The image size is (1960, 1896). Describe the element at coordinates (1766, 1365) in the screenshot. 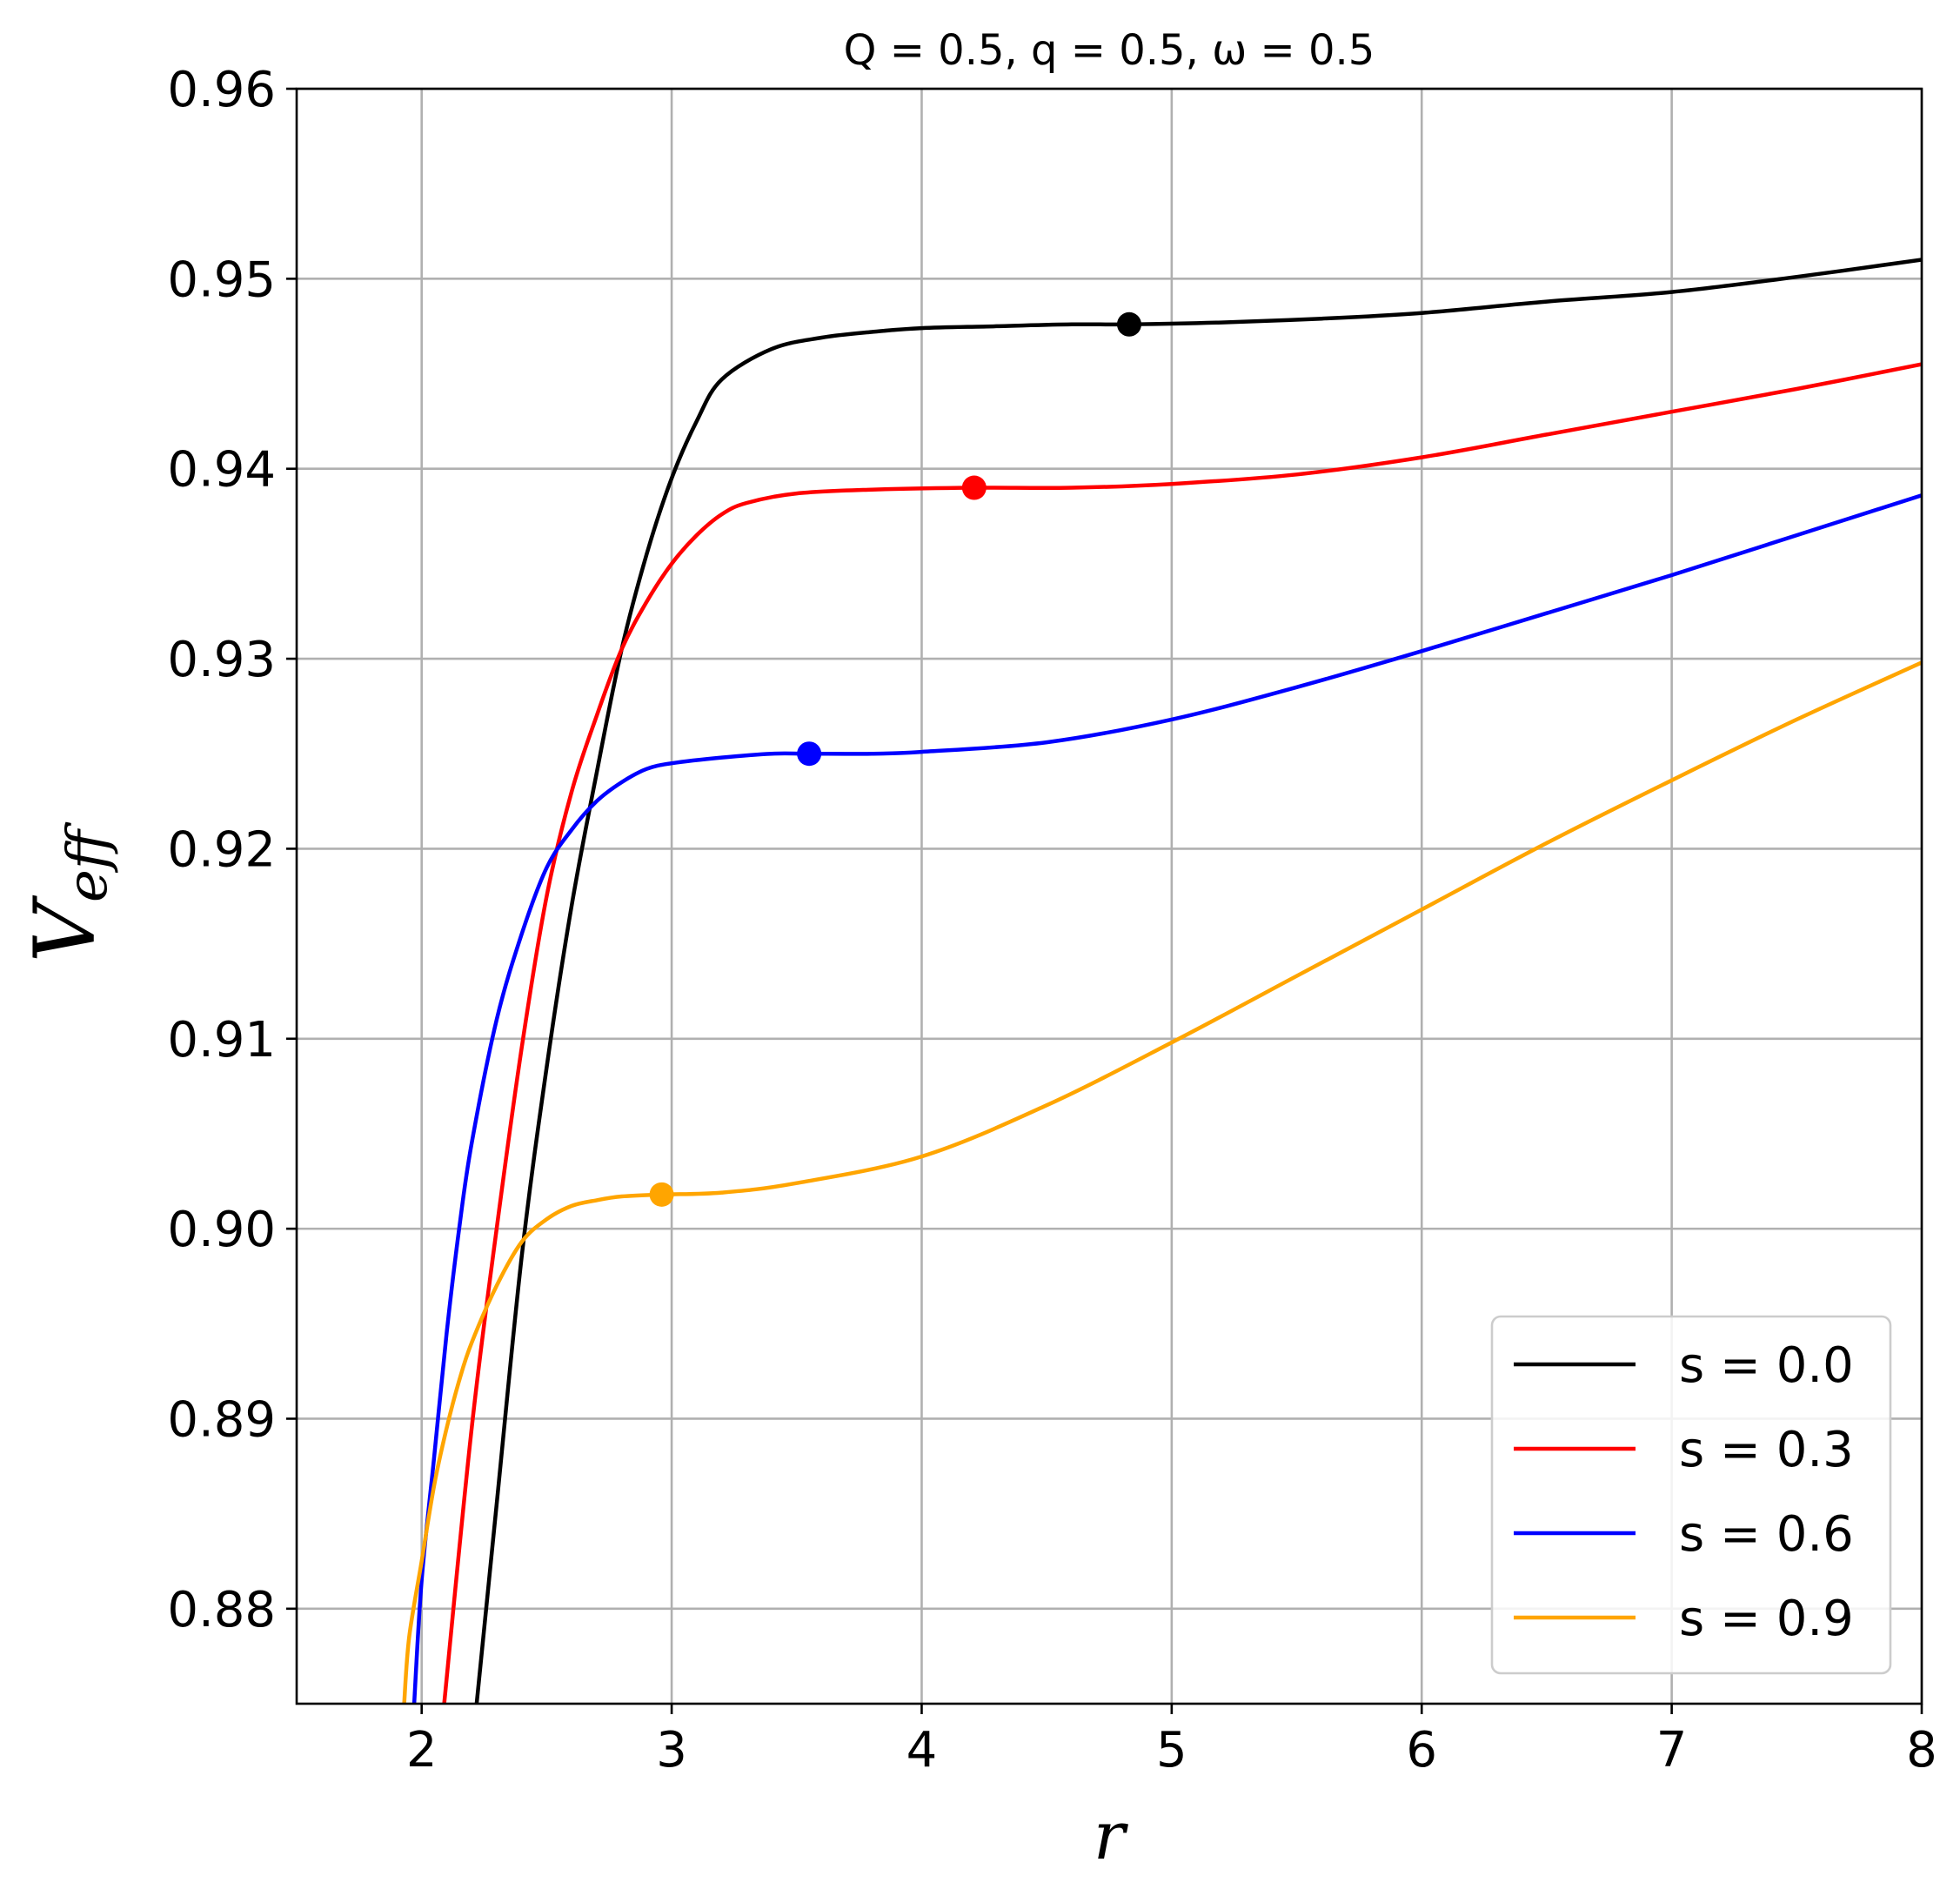

I see `legend-label-0: s = 0.0` at that location.